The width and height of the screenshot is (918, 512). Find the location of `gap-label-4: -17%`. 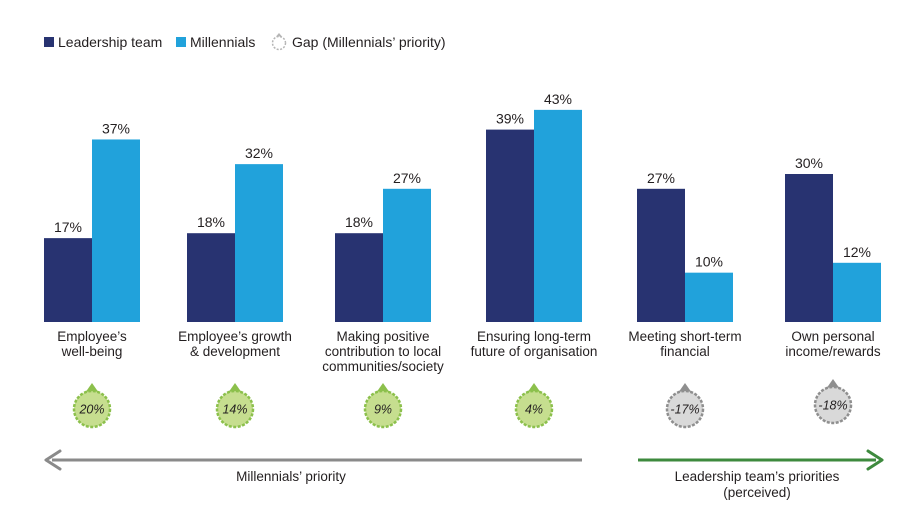

gap-label-4: -17% is located at coordinates (684, 410).